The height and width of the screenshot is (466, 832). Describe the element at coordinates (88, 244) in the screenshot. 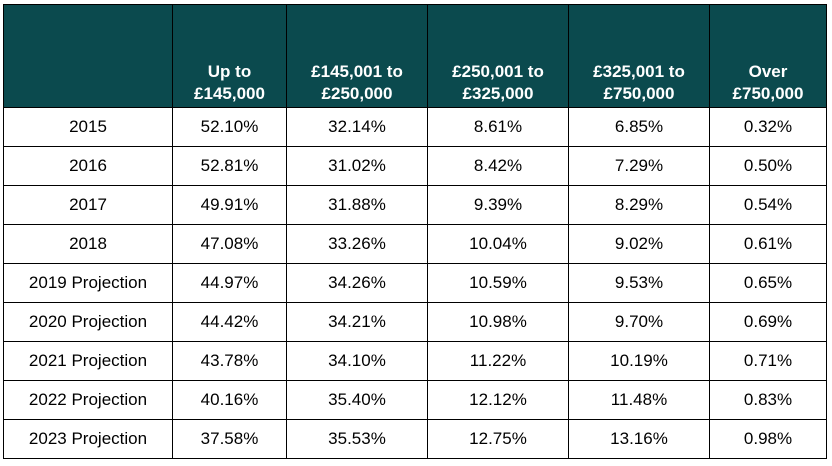

I see `row-label-cell: 2018` at that location.